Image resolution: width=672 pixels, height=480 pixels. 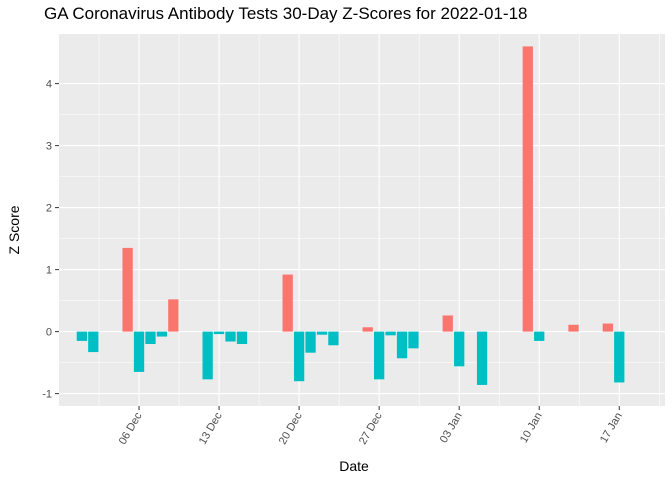 What do you see at coordinates (49, 333) in the screenshot?
I see `y-tick-label: 0` at bounding box center [49, 333].